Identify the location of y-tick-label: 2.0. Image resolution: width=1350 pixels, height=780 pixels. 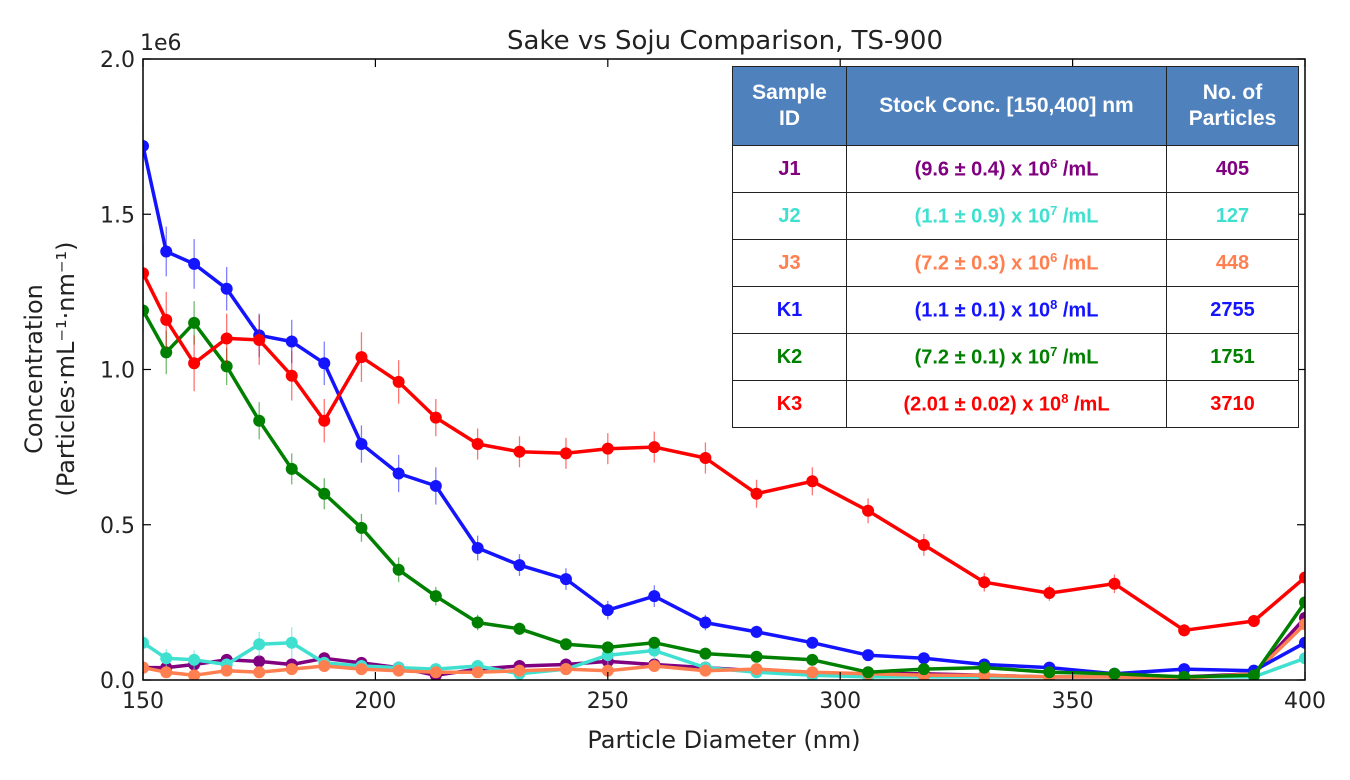
(117, 60).